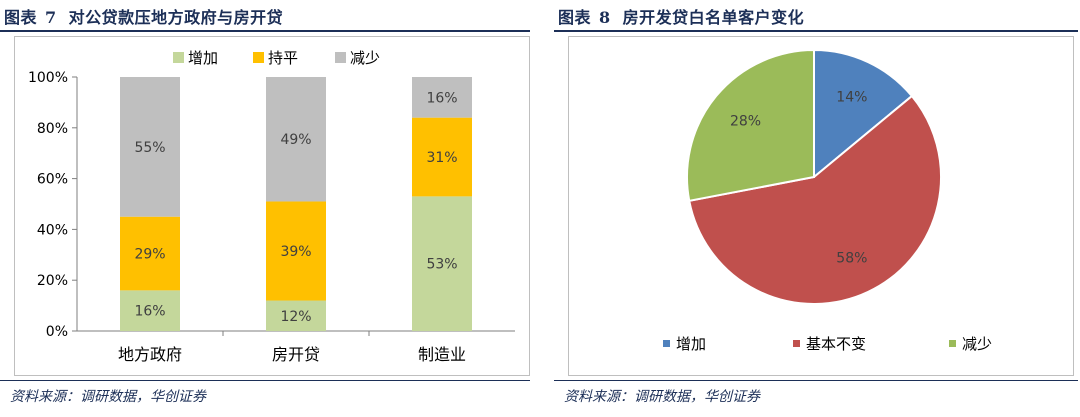  I want to click on legend-label: 持平, so click(283, 58).